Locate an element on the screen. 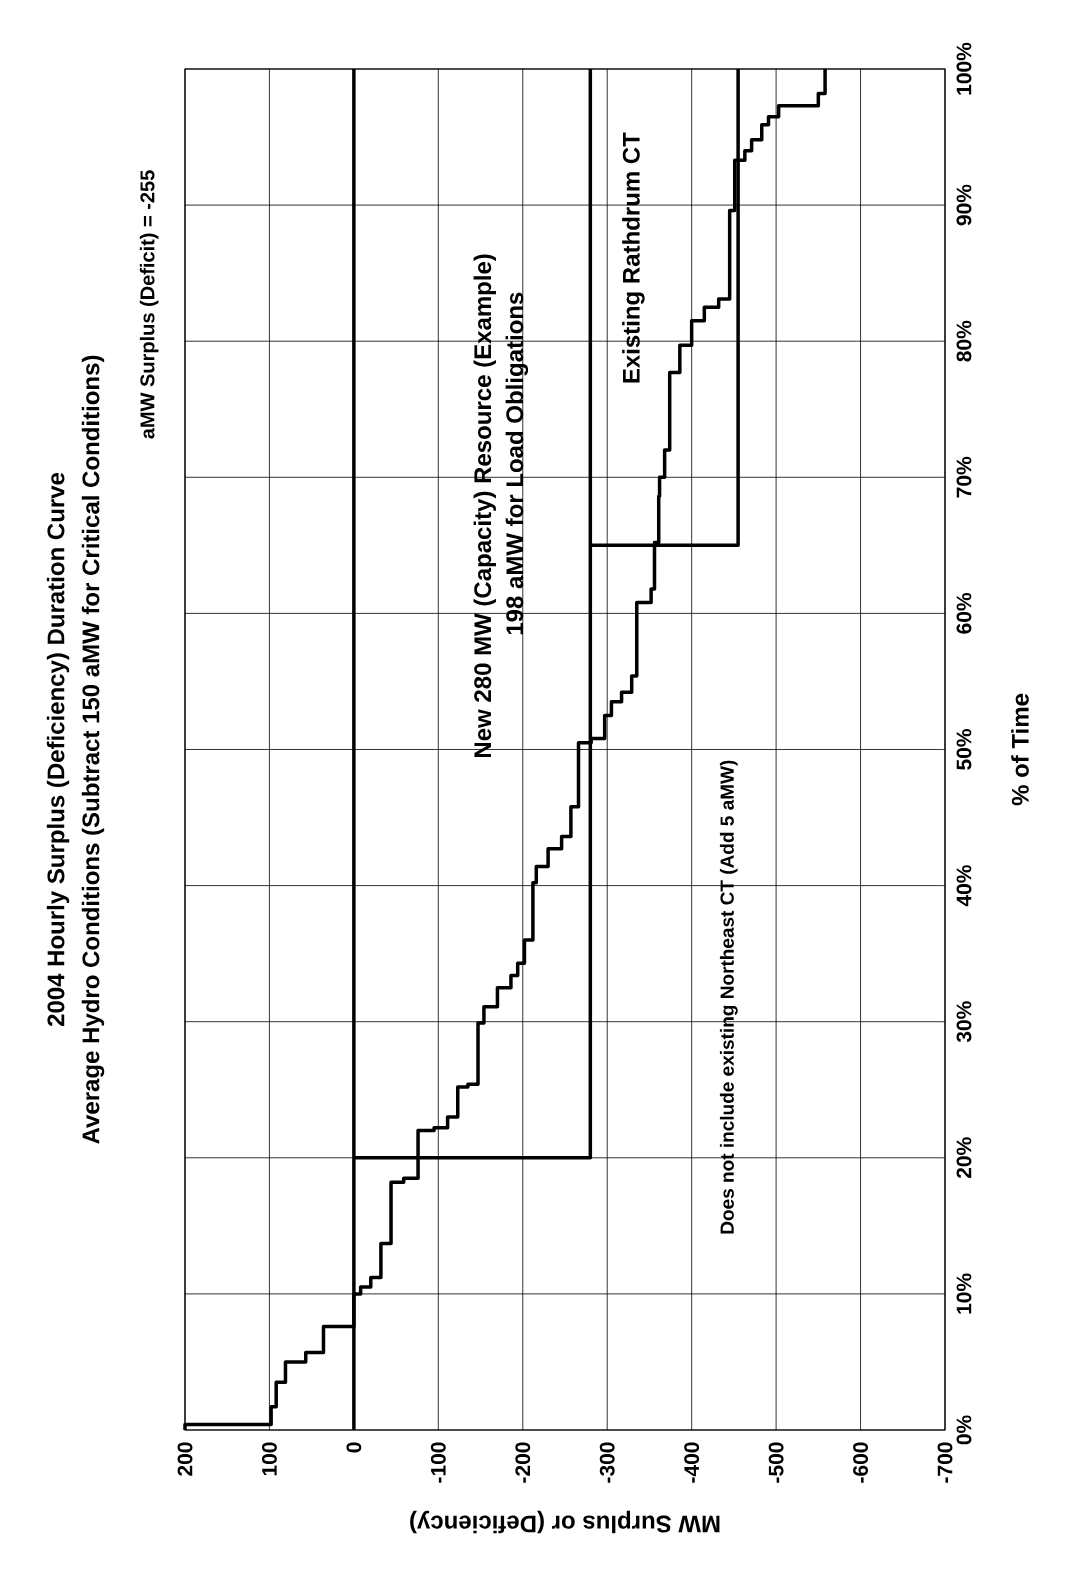  y-tick-label: 0% is located at coordinates (964, 1430).